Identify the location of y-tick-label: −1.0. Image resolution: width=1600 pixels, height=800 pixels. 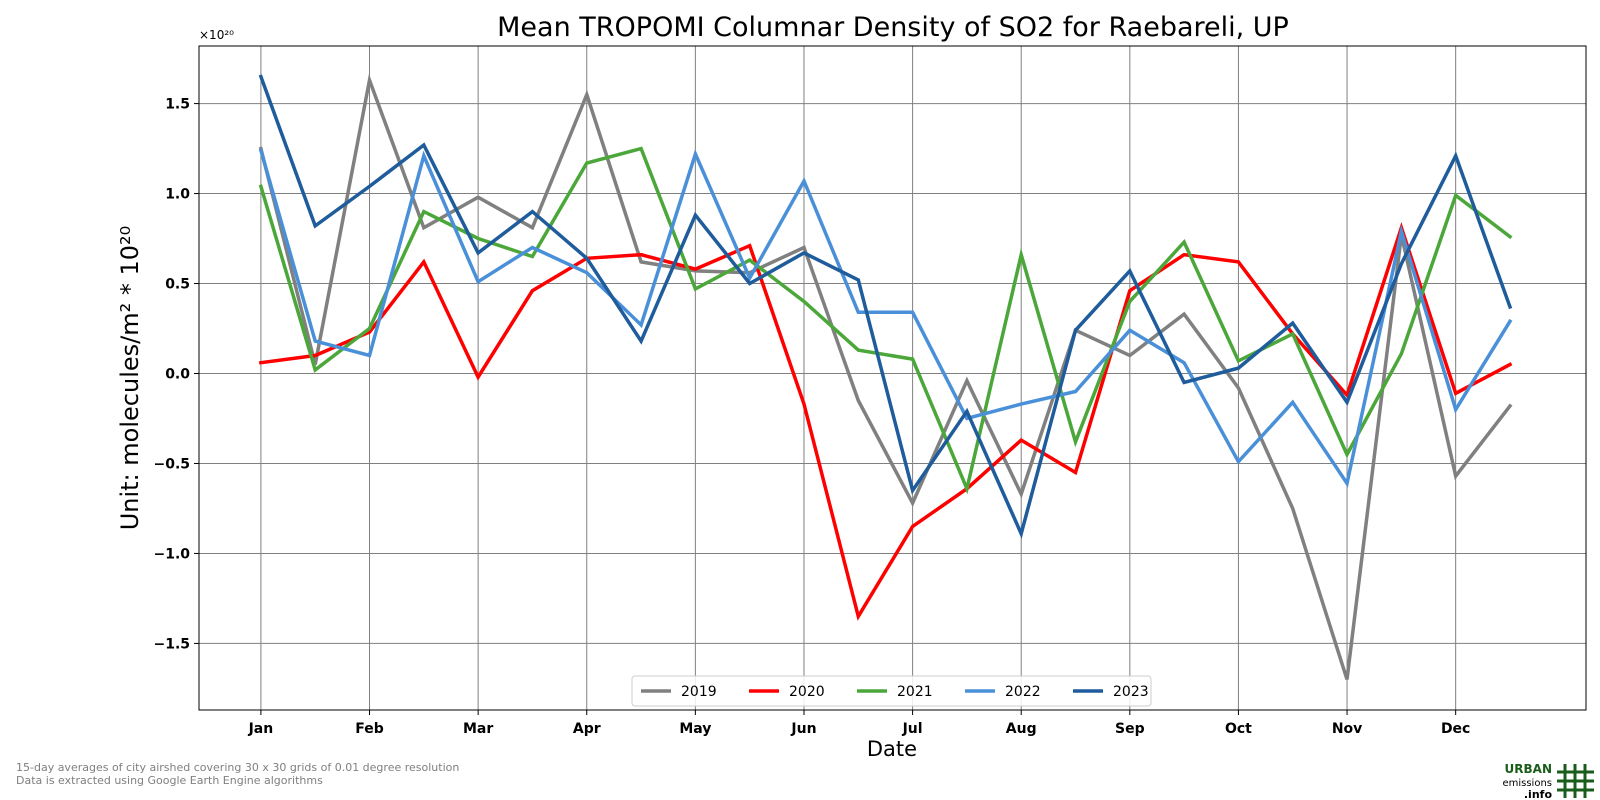
(171, 554).